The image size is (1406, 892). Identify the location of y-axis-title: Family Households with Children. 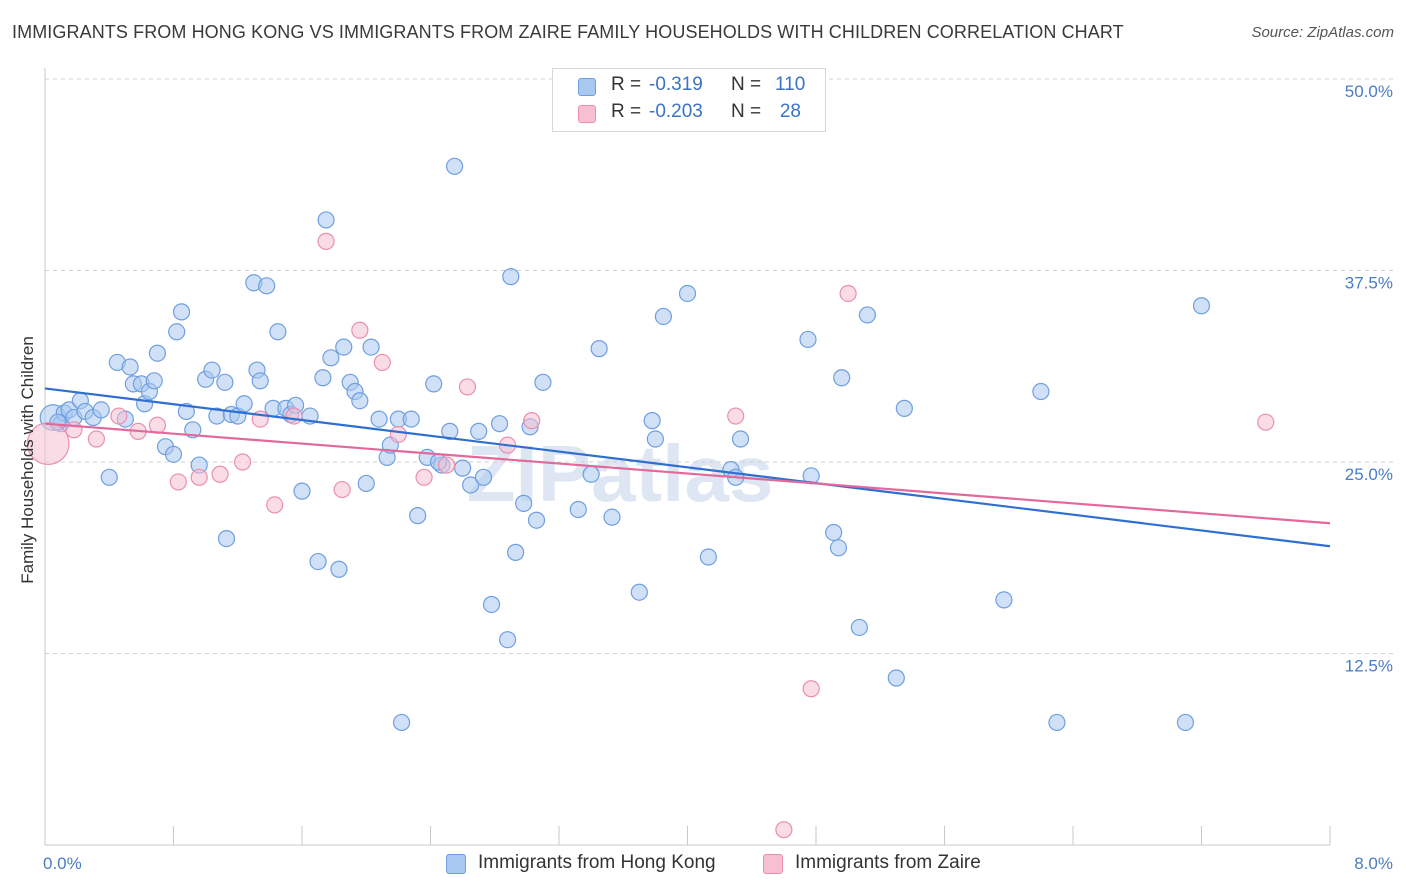
(27, 460).